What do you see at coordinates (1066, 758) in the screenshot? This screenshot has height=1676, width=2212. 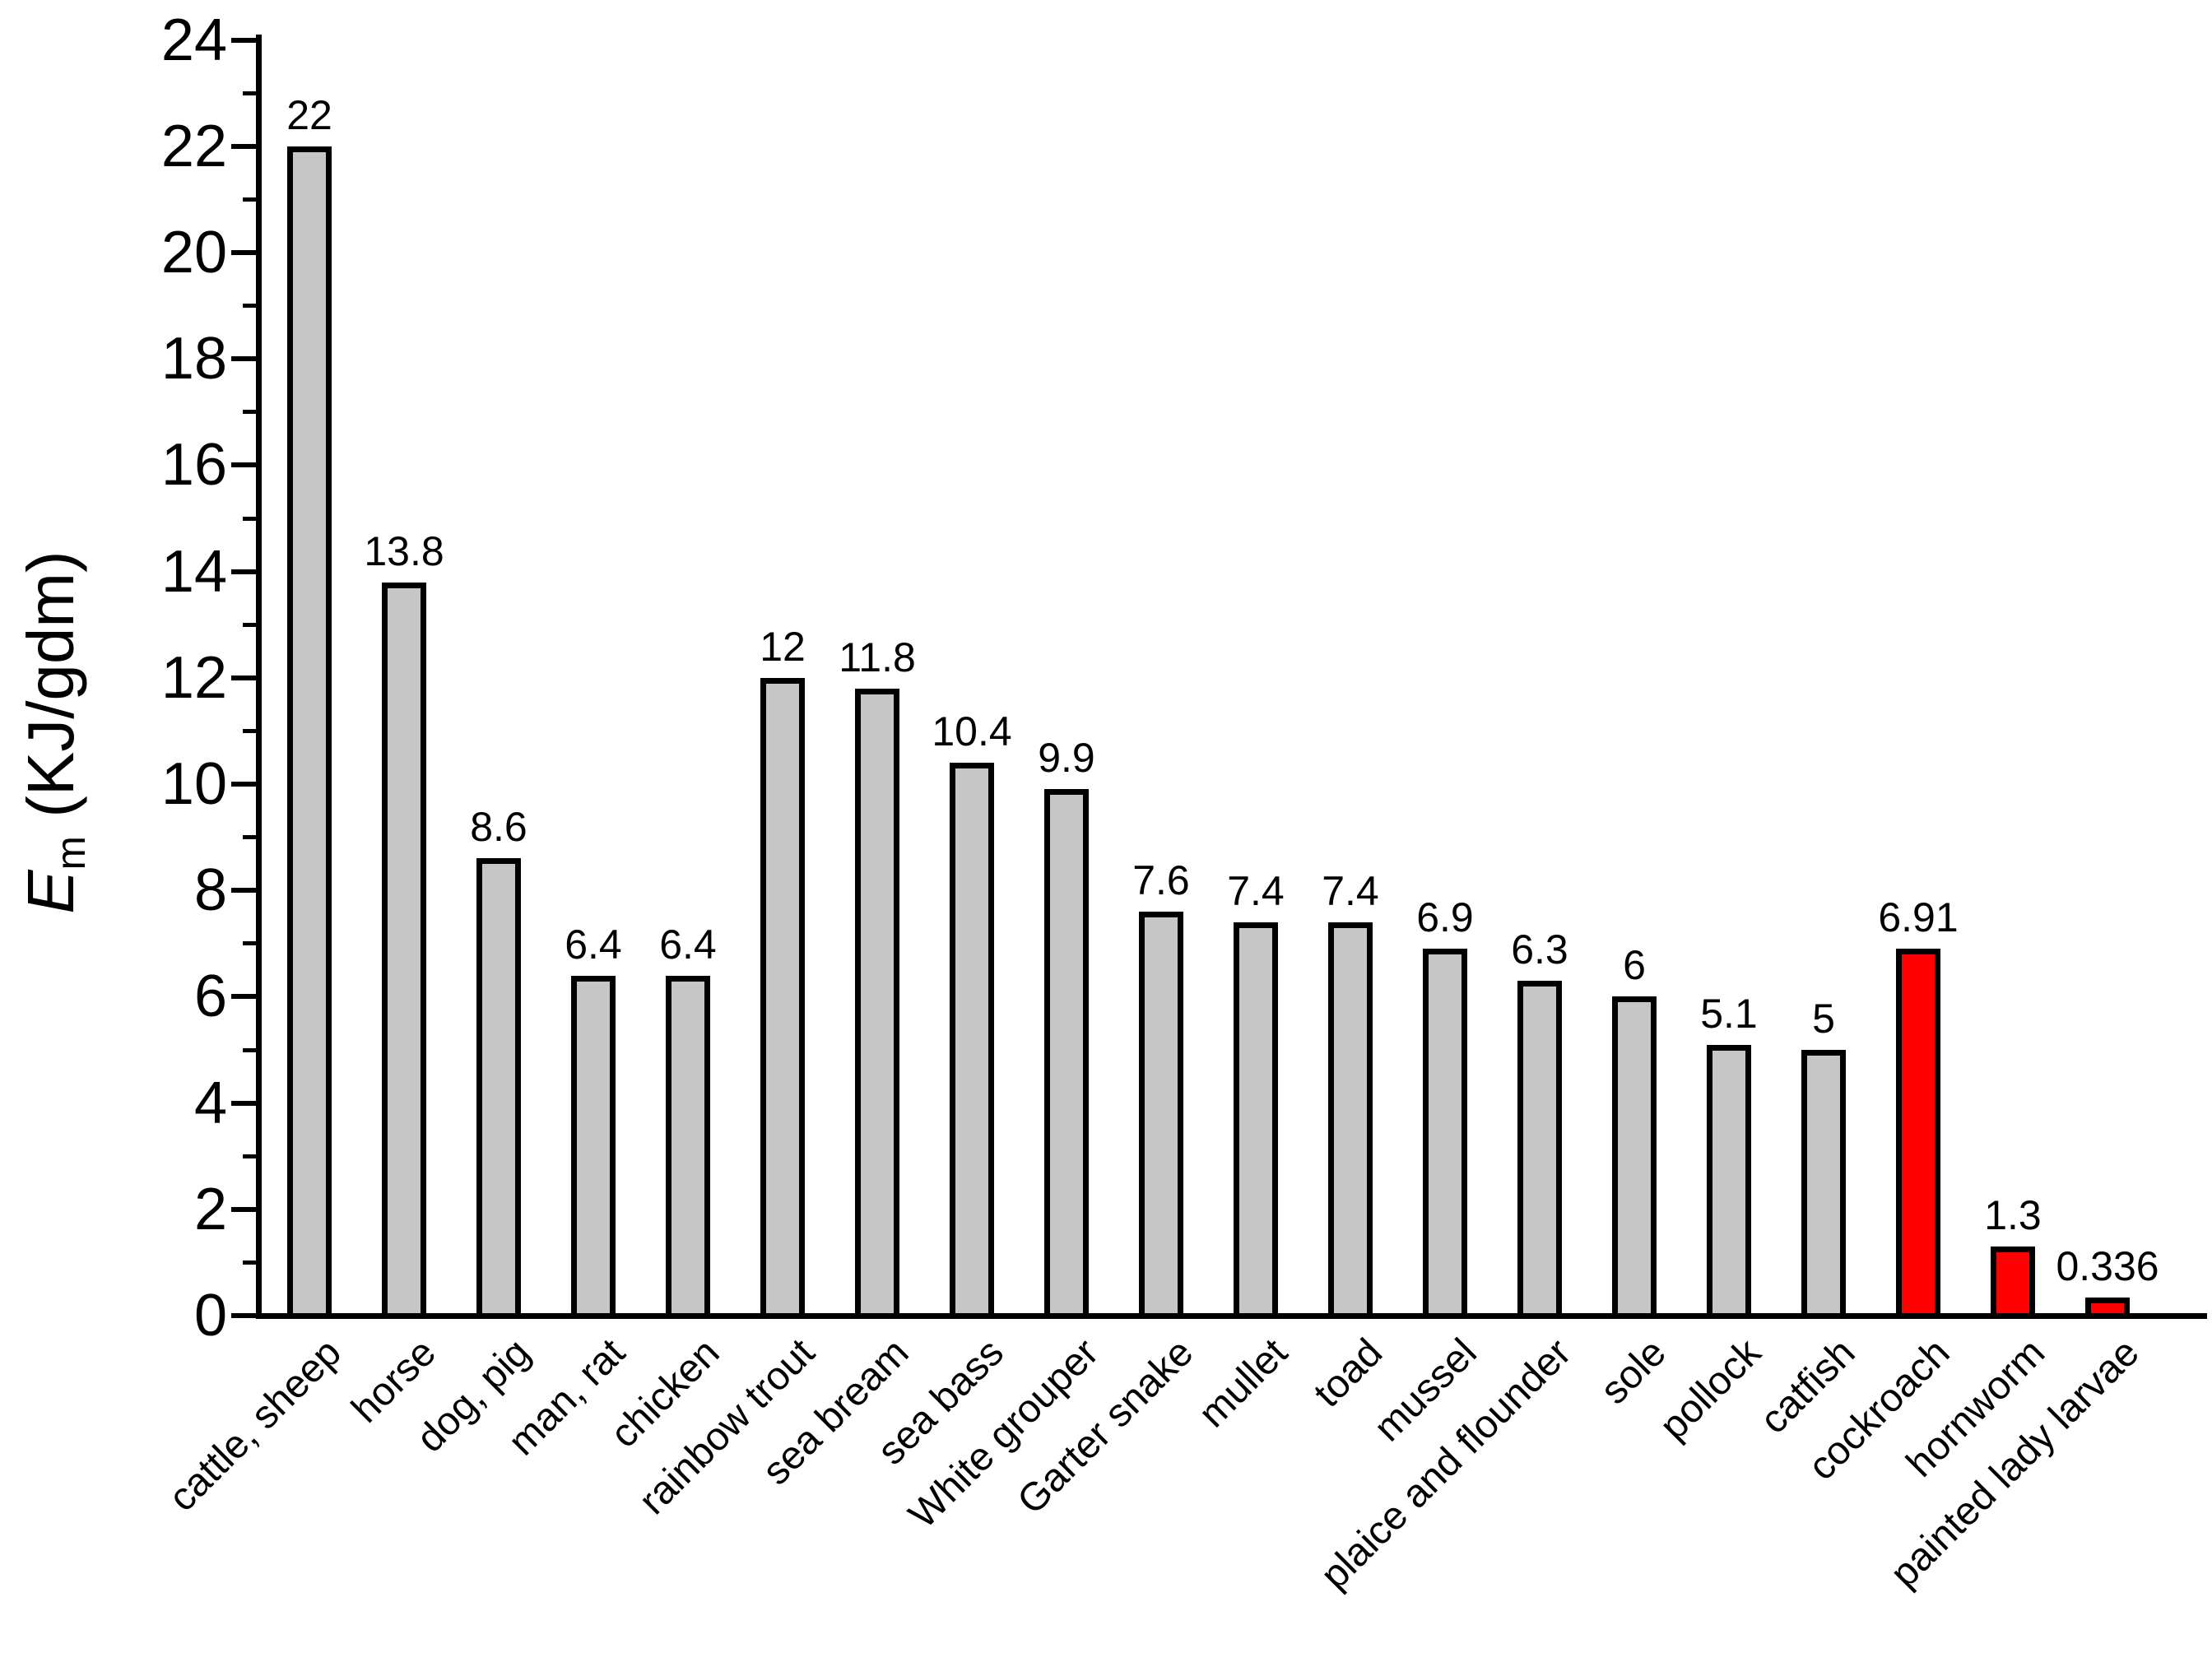 I see `bar-value-label: 9.9` at bounding box center [1066, 758].